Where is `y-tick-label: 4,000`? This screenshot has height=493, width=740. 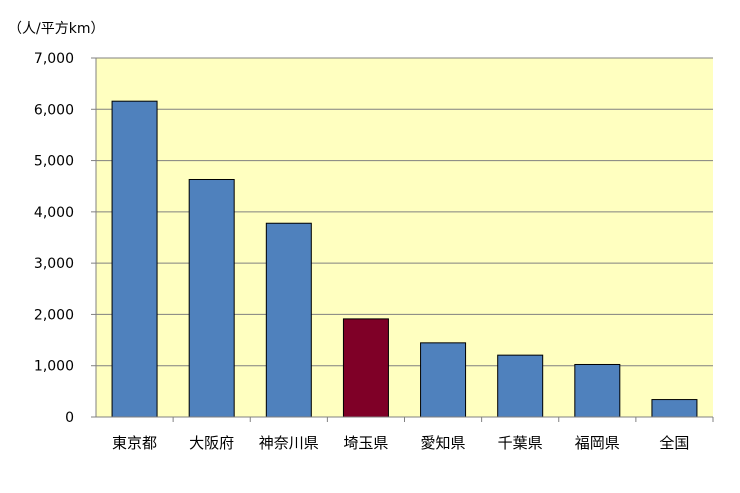 y-tick-label: 4,000 is located at coordinates (54, 213).